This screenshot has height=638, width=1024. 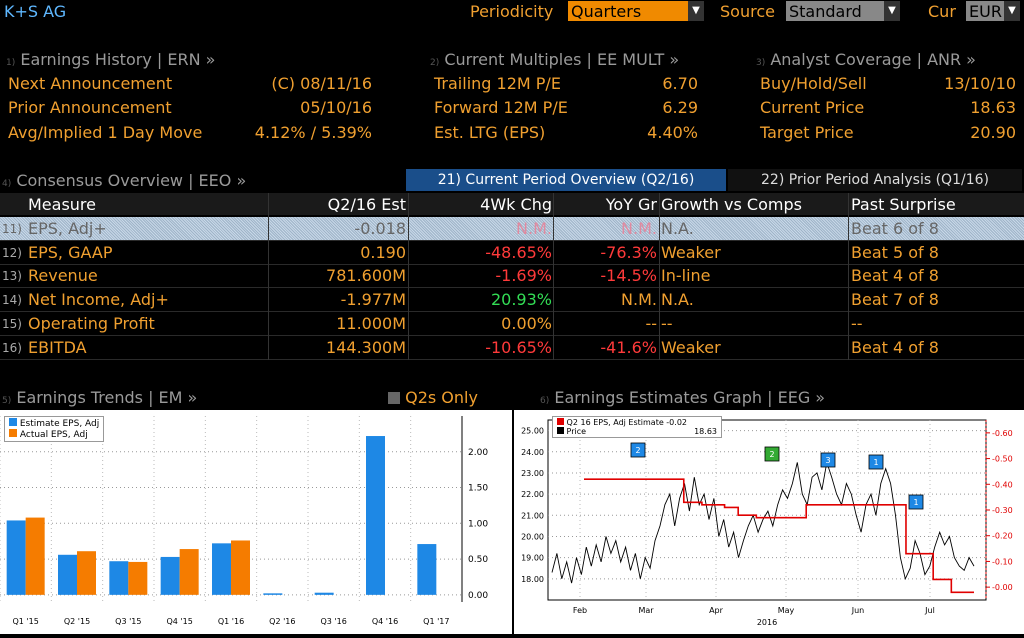 I want to click on table-header, so click(x=512, y=204).